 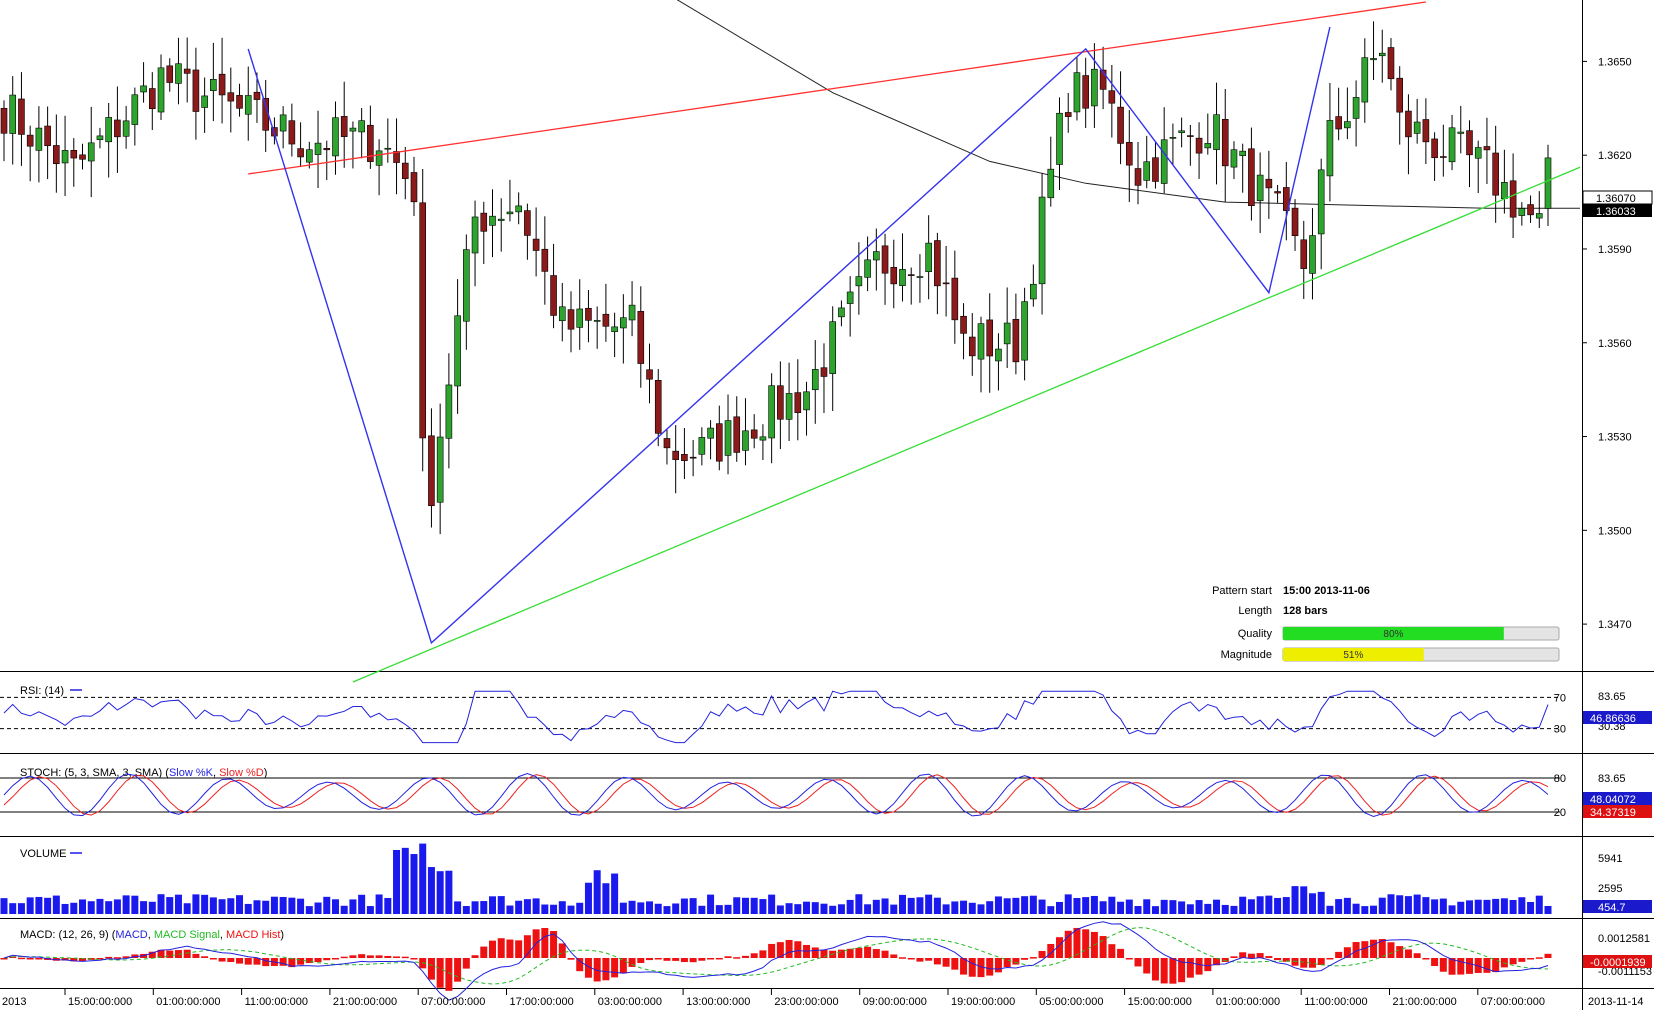 What do you see at coordinates (718, 1002) in the screenshot?
I see `time-tick-label: 13:00:00:000` at bounding box center [718, 1002].